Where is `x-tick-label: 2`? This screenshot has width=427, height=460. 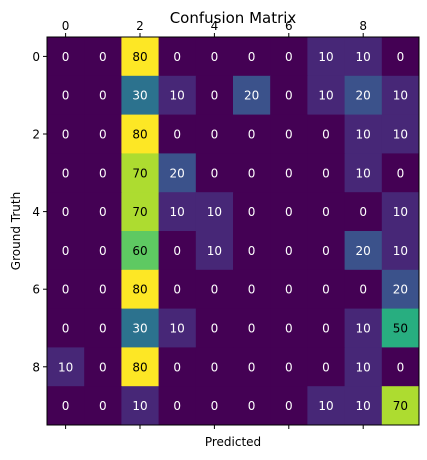
x-tick-label: 2 is located at coordinates (140, 26).